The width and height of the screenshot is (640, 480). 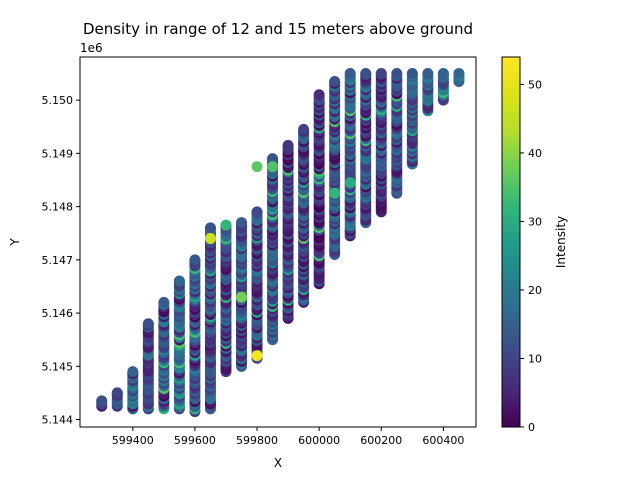 I want to click on x-tick-label: 599800, so click(x=257, y=440).